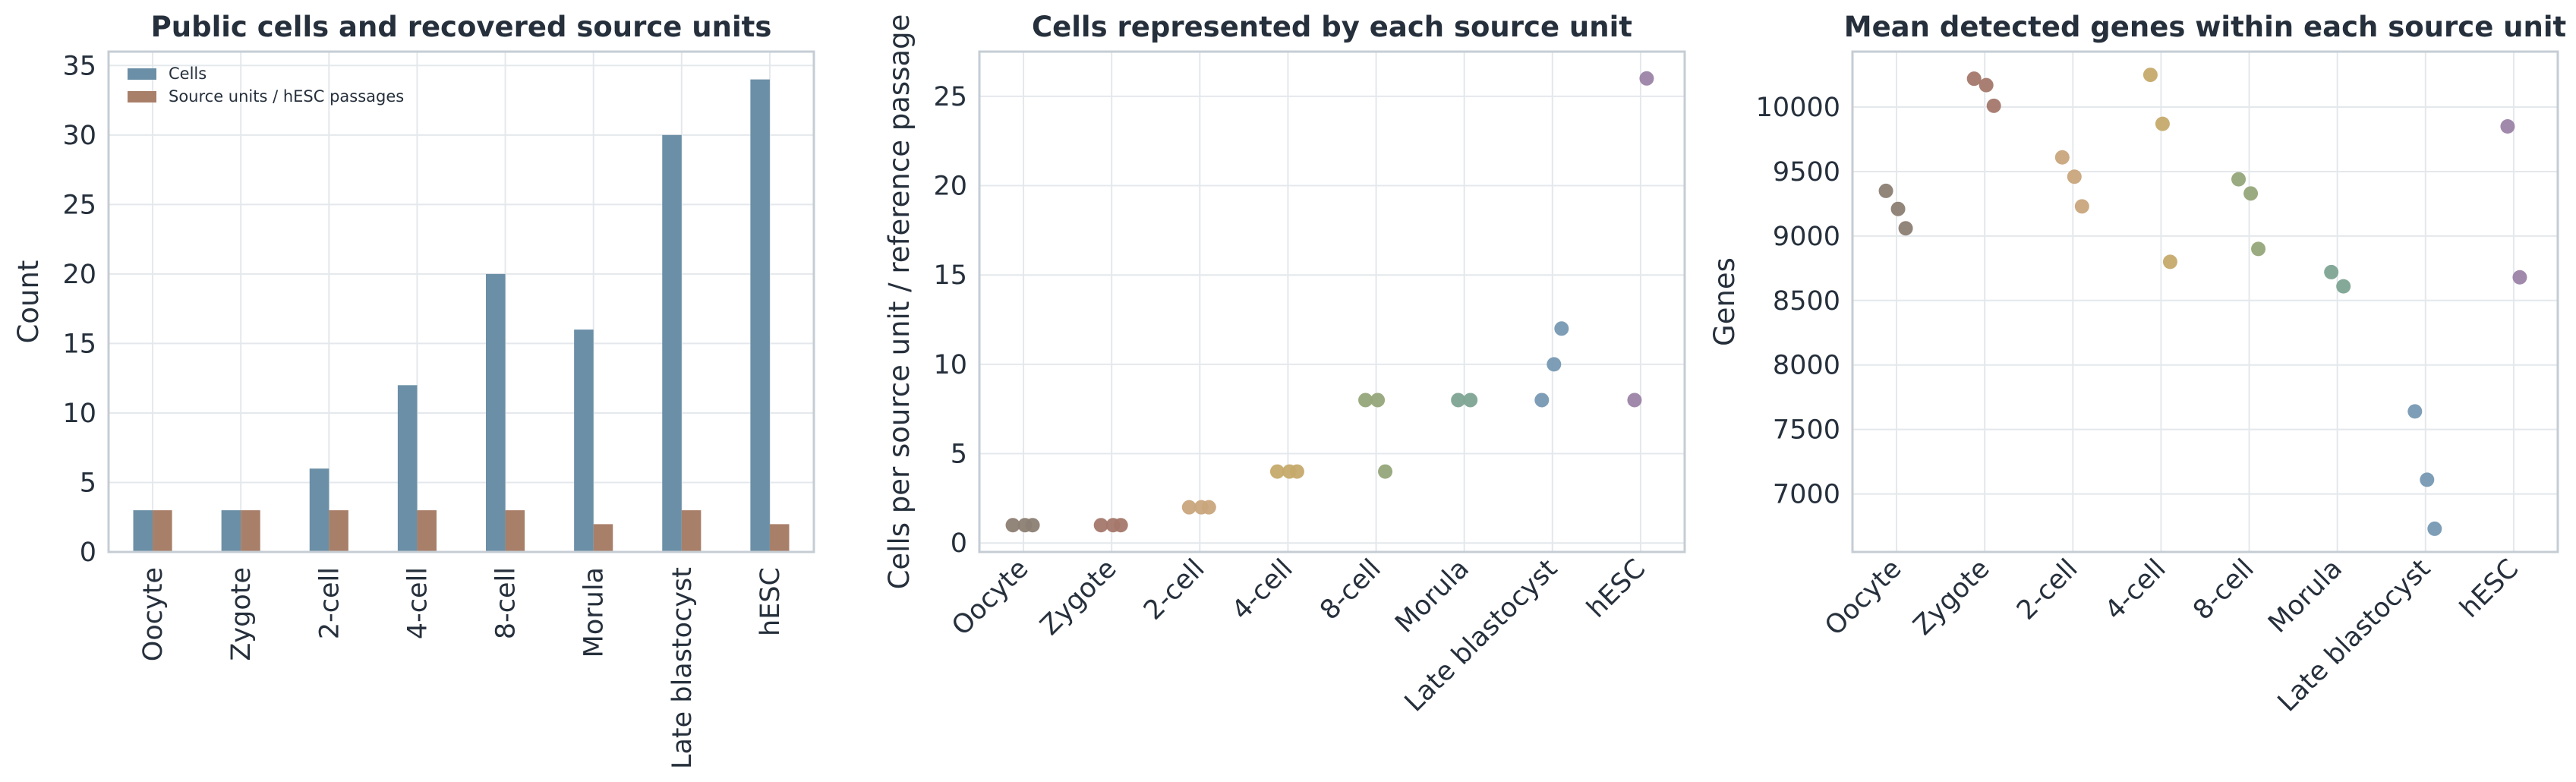 This screenshot has width=2576, height=782. What do you see at coordinates (1798, 108) in the screenshot?
I see `y-tick-label: 10000` at bounding box center [1798, 108].